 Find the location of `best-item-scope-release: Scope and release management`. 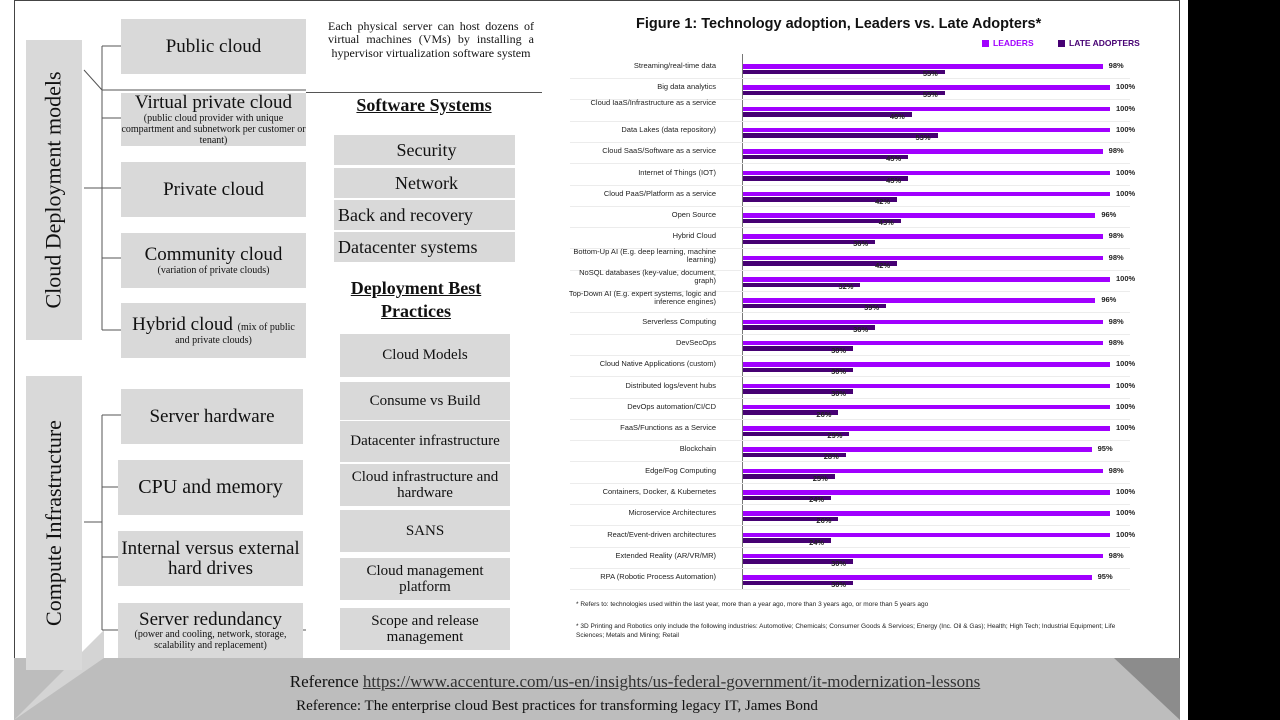

best-item-scope-release: Scope and release management is located at coordinates (425, 629).